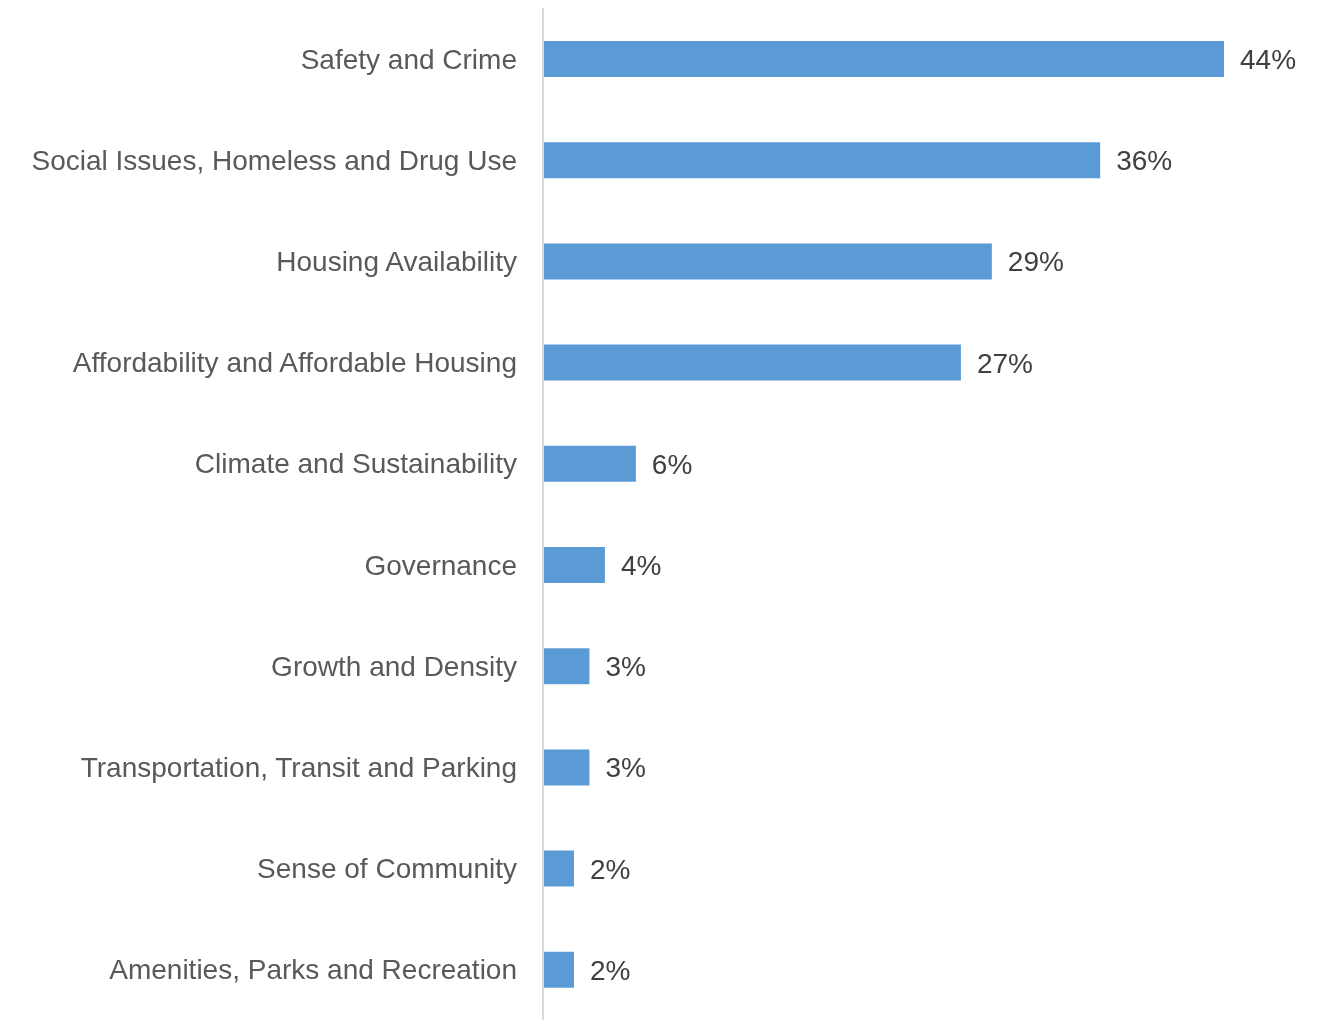  What do you see at coordinates (408, 59) in the screenshot?
I see `y-tick-label: Safety and Crime` at bounding box center [408, 59].